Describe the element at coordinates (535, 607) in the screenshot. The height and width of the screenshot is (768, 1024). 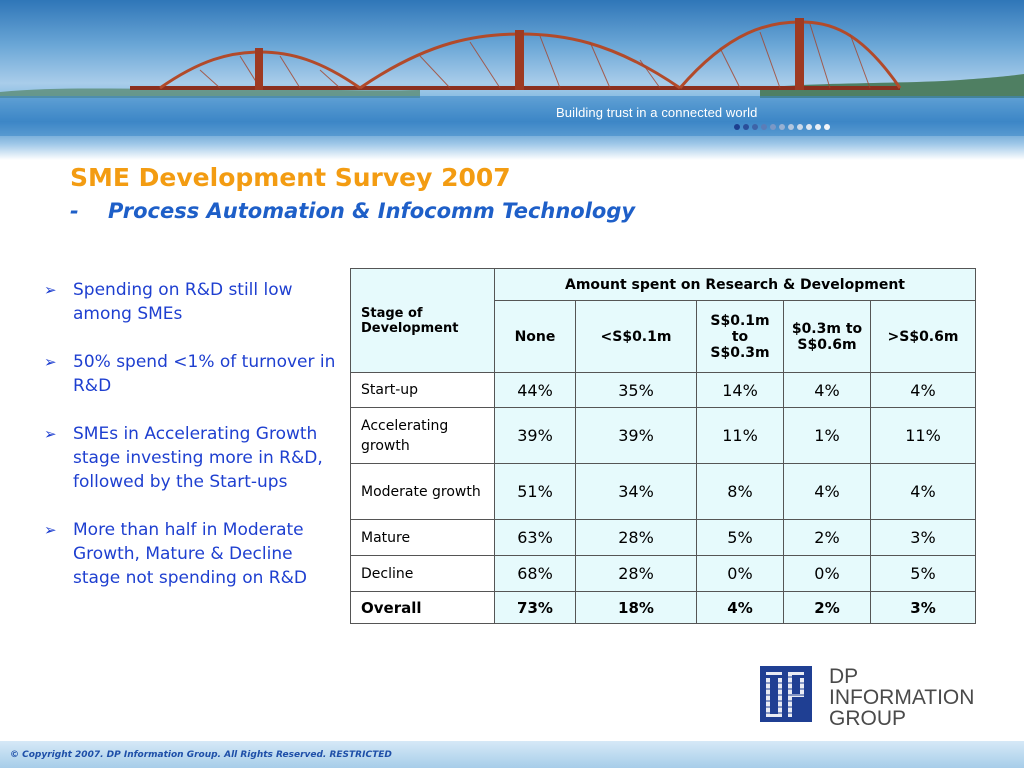
I see `cell-value: 73%` at that location.